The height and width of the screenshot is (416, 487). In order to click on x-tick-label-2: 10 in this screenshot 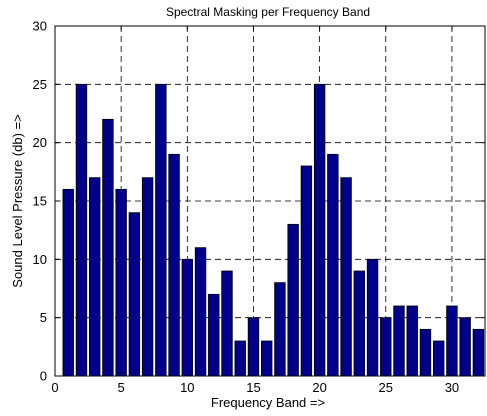, I will do `click(187, 387)`.